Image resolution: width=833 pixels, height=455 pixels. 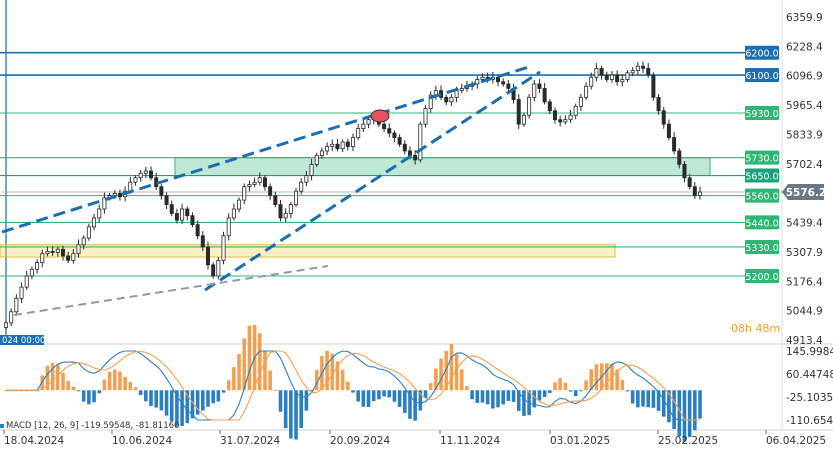 What do you see at coordinates (775, 328) in the screenshot?
I see `countdown-m-unit: m` at bounding box center [775, 328].